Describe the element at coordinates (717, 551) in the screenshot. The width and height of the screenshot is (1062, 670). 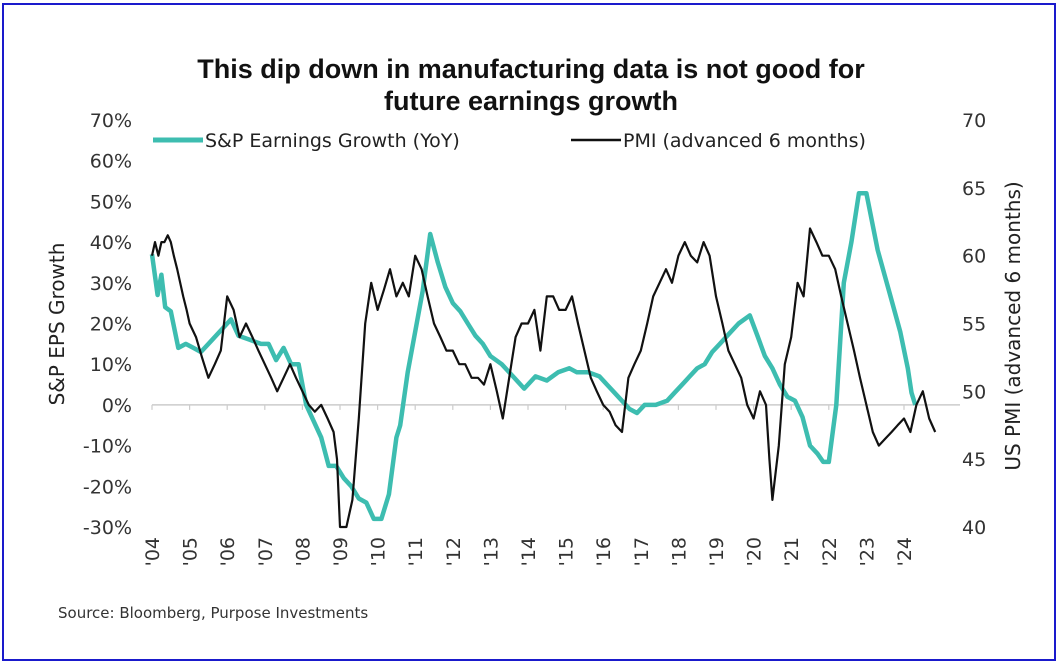
I see `x-tick-label: '19` at that location.